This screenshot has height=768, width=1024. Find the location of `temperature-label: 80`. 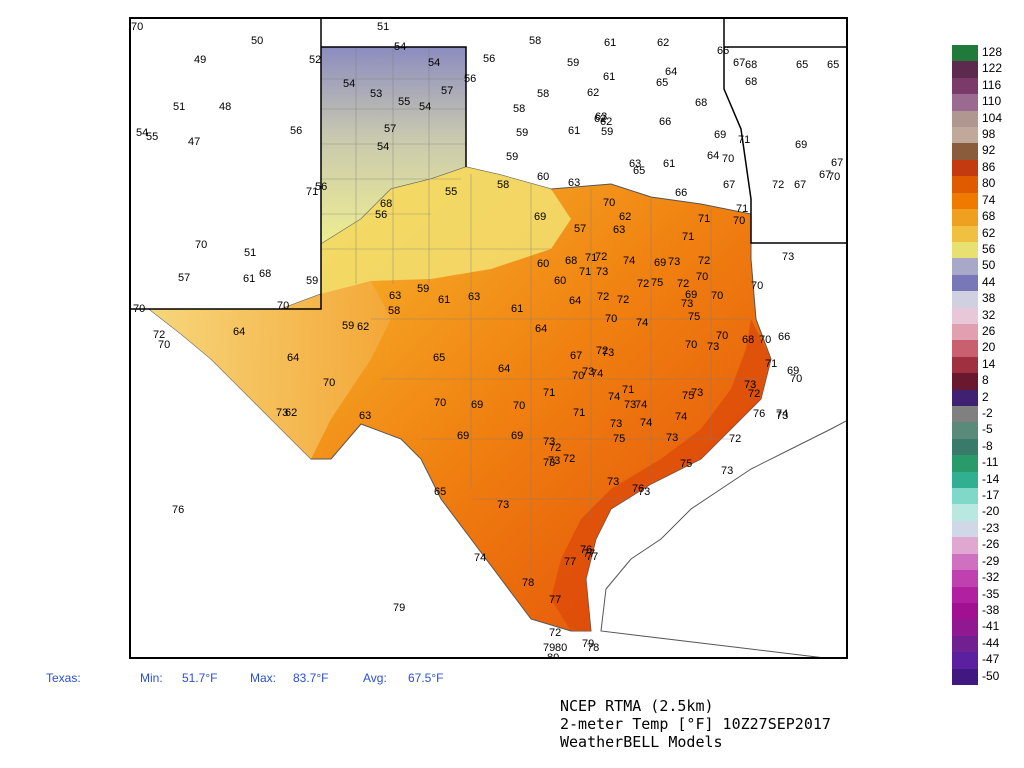

temperature-label: 80 is located at coordinates (553, 655).